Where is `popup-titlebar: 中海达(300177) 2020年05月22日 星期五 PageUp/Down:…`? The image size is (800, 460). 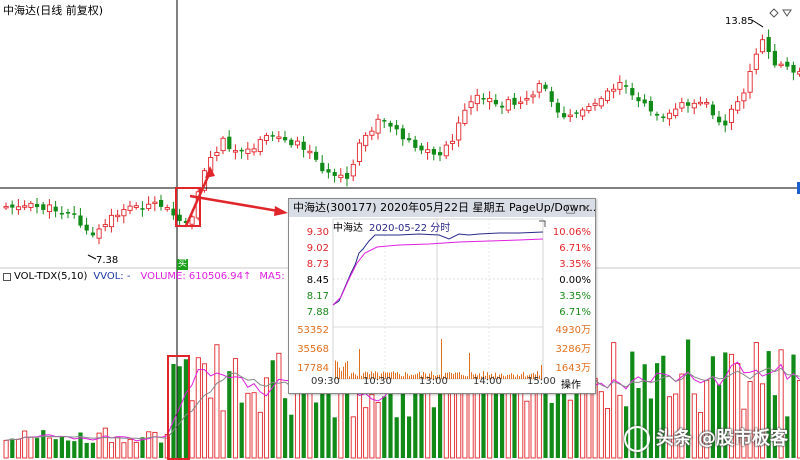 popup-titlebar: 中海达(300177) 2020年05月22日 星期五 PageUp/Down:… is located at coordinates (442, 208).